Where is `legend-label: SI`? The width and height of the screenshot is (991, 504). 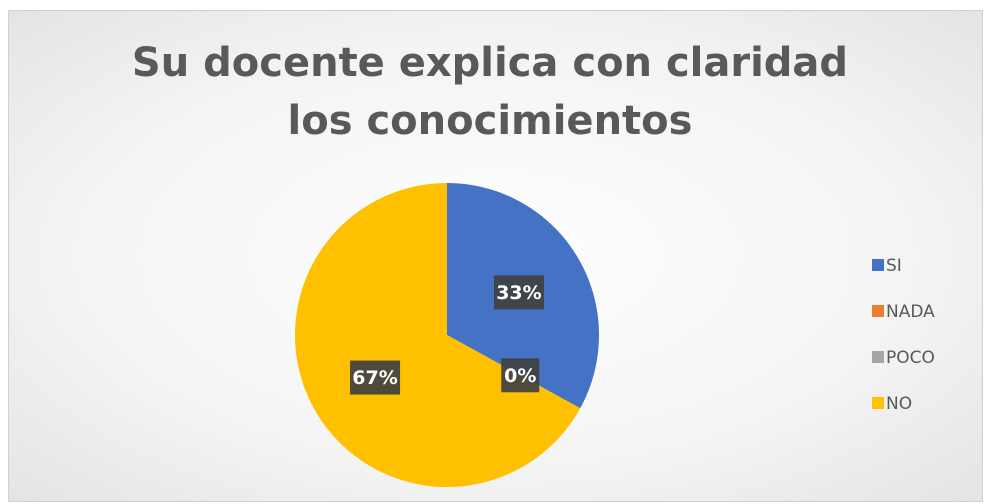 legend-label: SI is located at coordinates (894, 266).